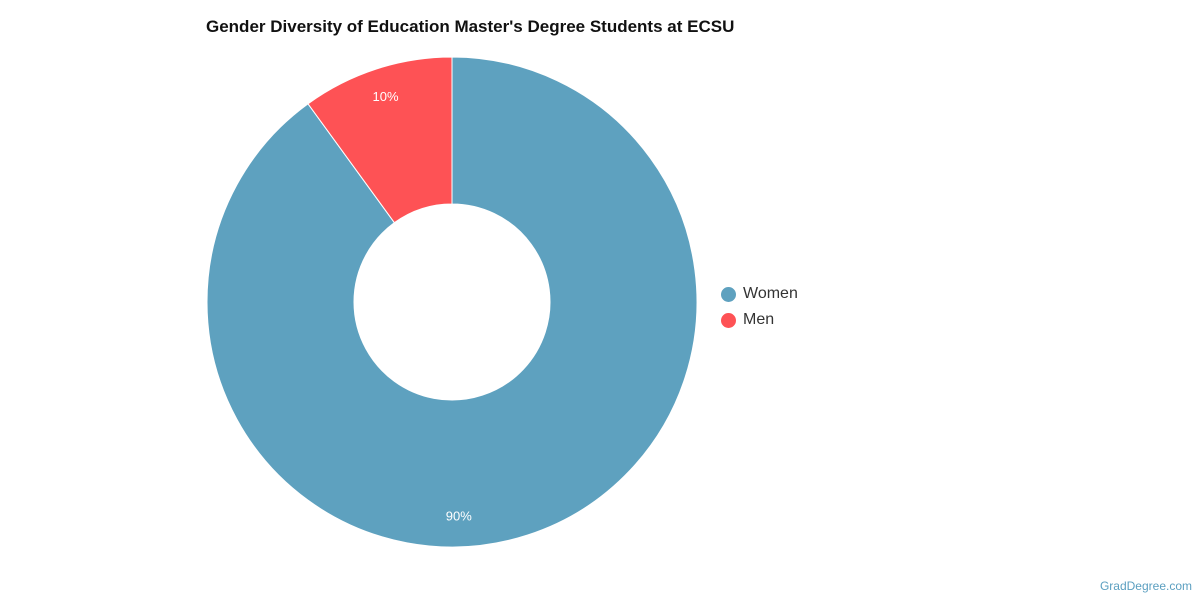 This screenshot has width=1200, height=600. What do you see at coordinates (380, 140) in the screenshot?
I see `slice-men` at bounding box center [380, 140].